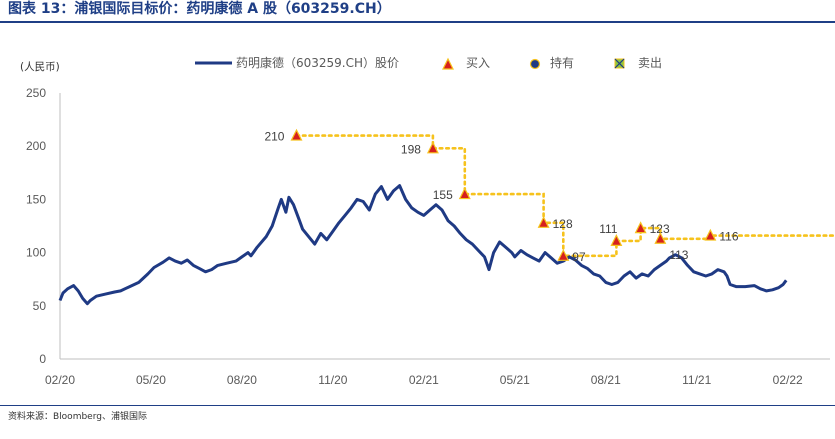 This screenshot has width=835, height=439. I want to click on target-price-label: 210, so click(274, 137).